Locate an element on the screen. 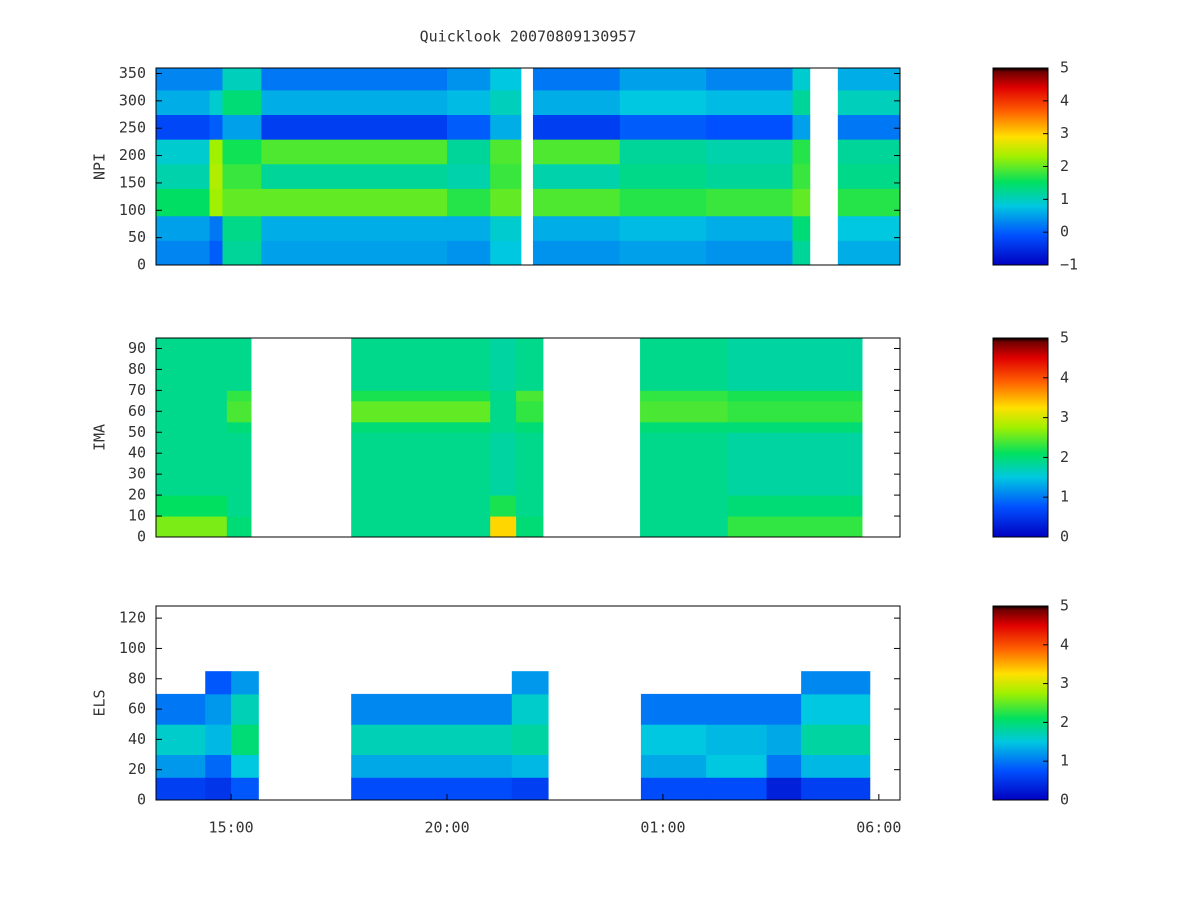  y-tick-label: 150 is located at coordinates (132, 182).